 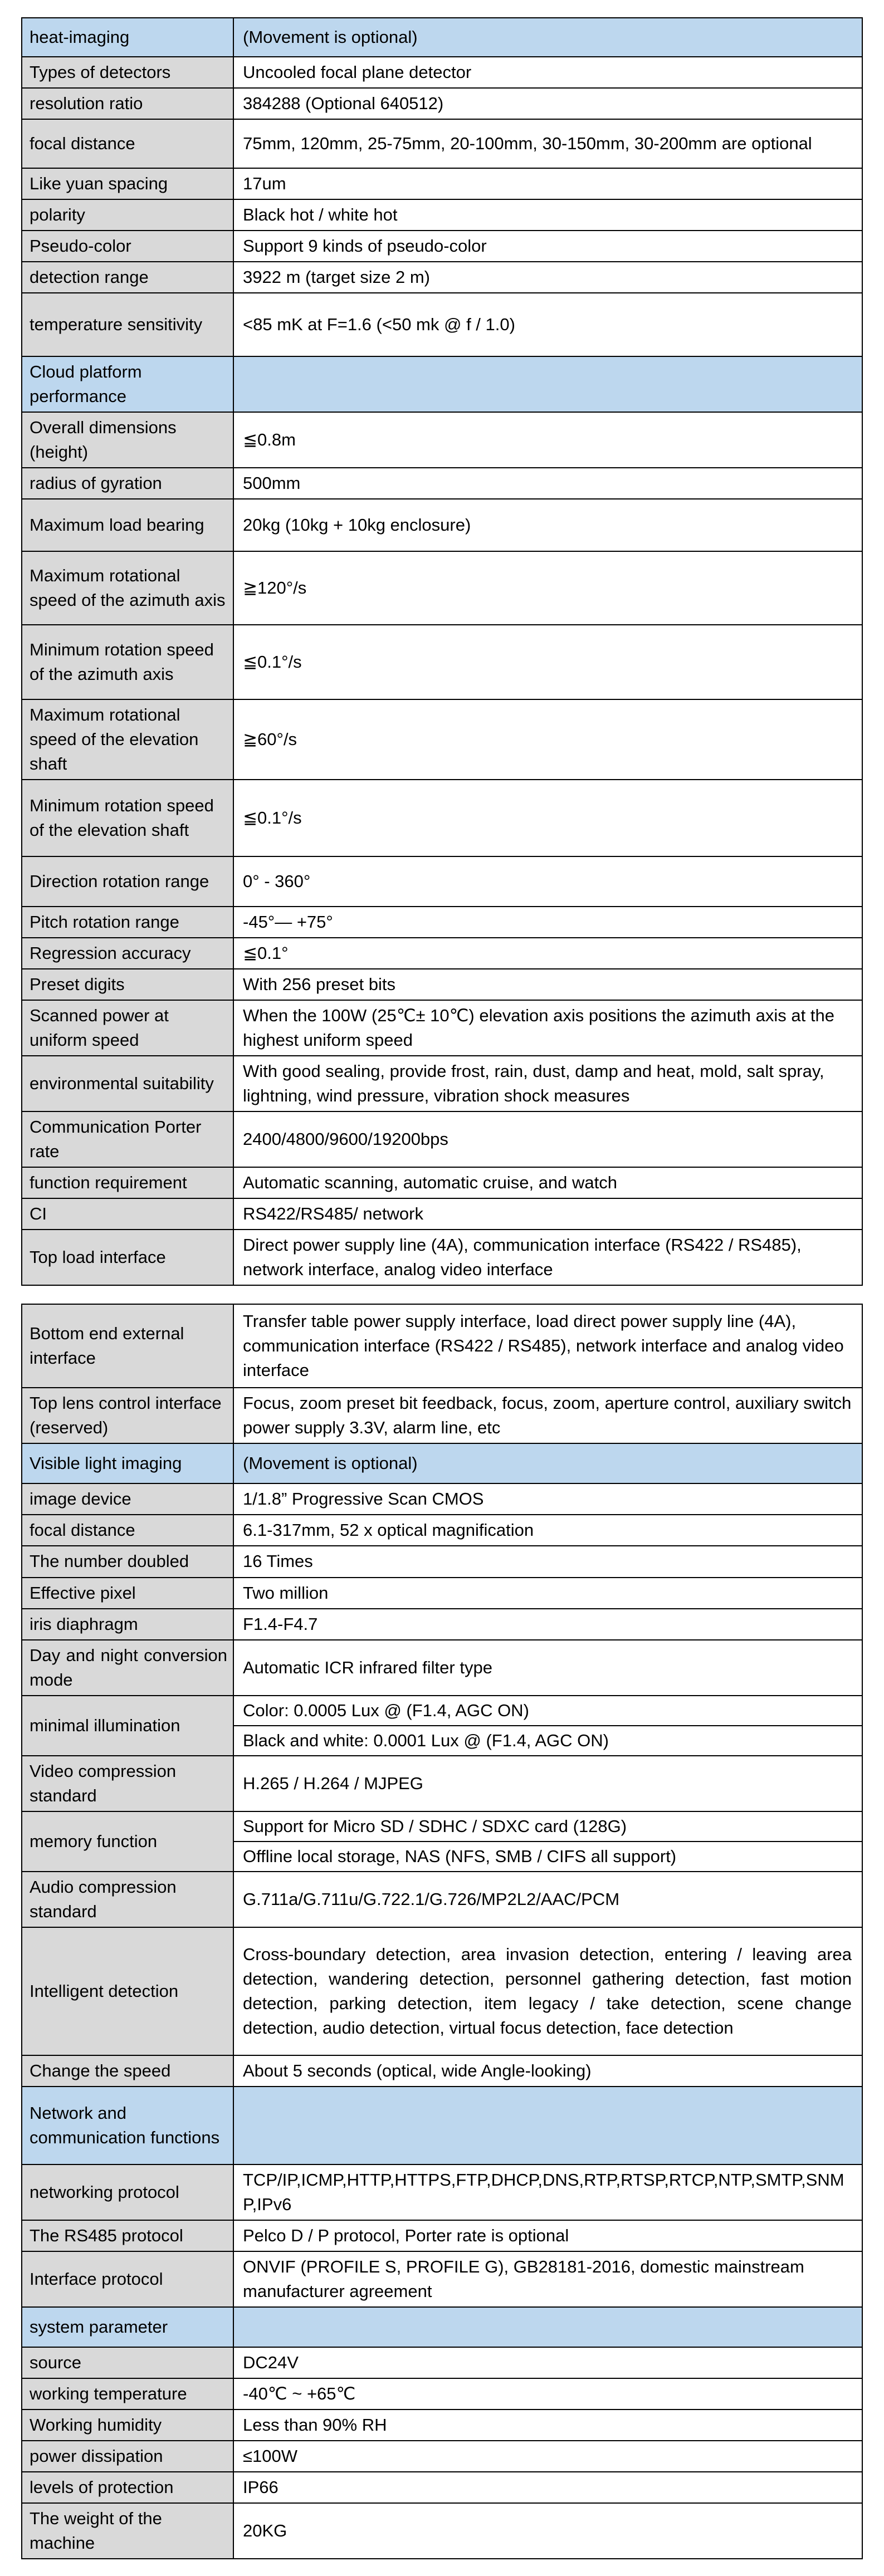 I want to click on row-value-text: ≧120°/s, so click(x=275, y=588).